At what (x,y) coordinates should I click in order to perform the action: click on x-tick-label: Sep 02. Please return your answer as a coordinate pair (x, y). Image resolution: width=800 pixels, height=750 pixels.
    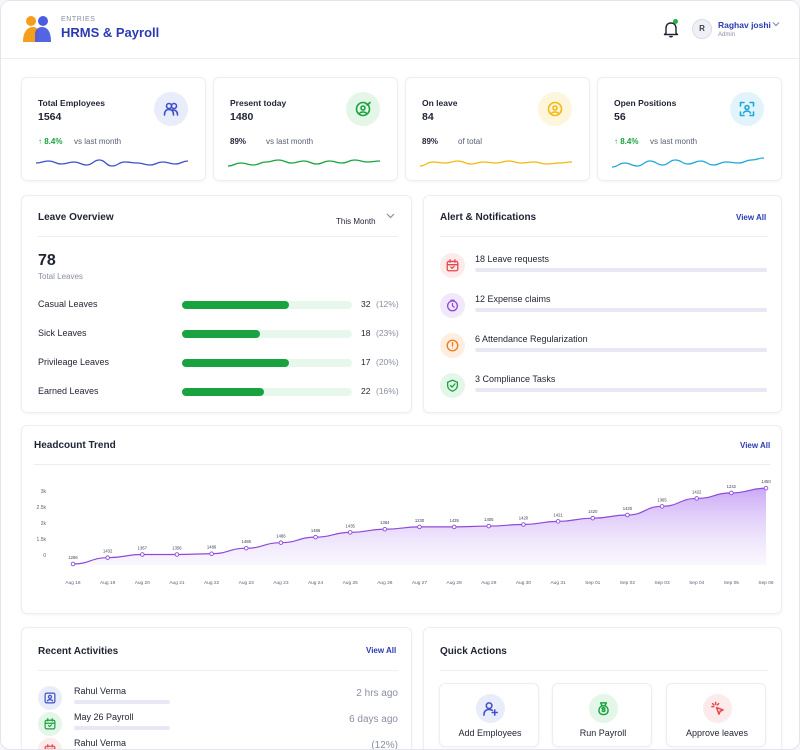
    Looking at the image, I should click on (628, 583).